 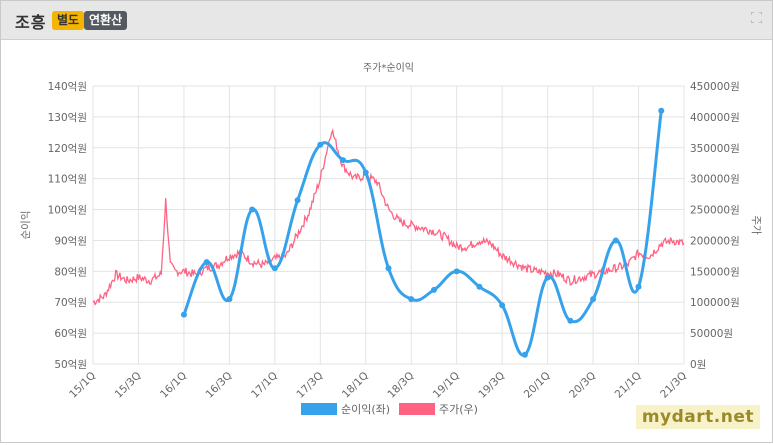 What do you see at coordinates (68, 20) in the screenshot?
I see `badge-separate: 별도` at bounding box center [68, 20].